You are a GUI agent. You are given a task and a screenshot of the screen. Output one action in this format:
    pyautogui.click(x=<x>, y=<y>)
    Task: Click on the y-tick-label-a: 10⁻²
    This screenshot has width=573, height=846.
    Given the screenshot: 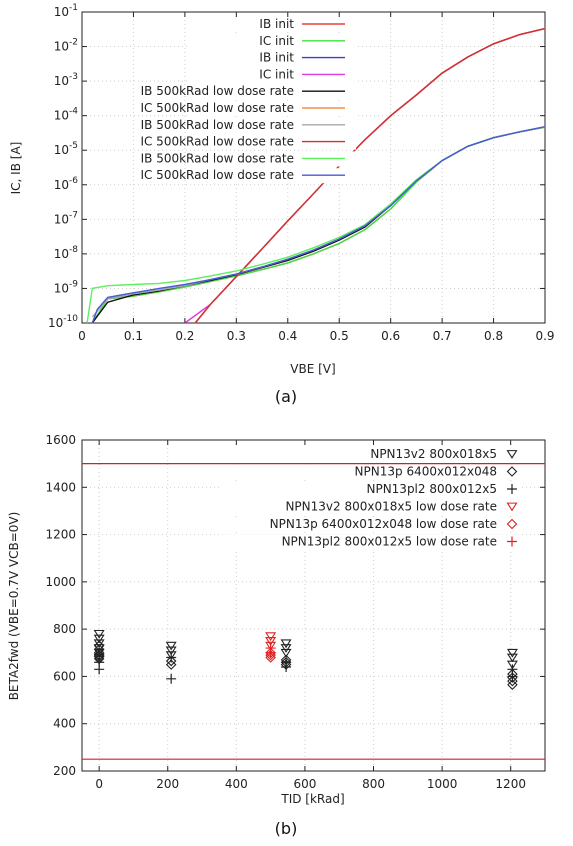 What is the action you would take?
    pyautogui.click(x=66, y=46)
    